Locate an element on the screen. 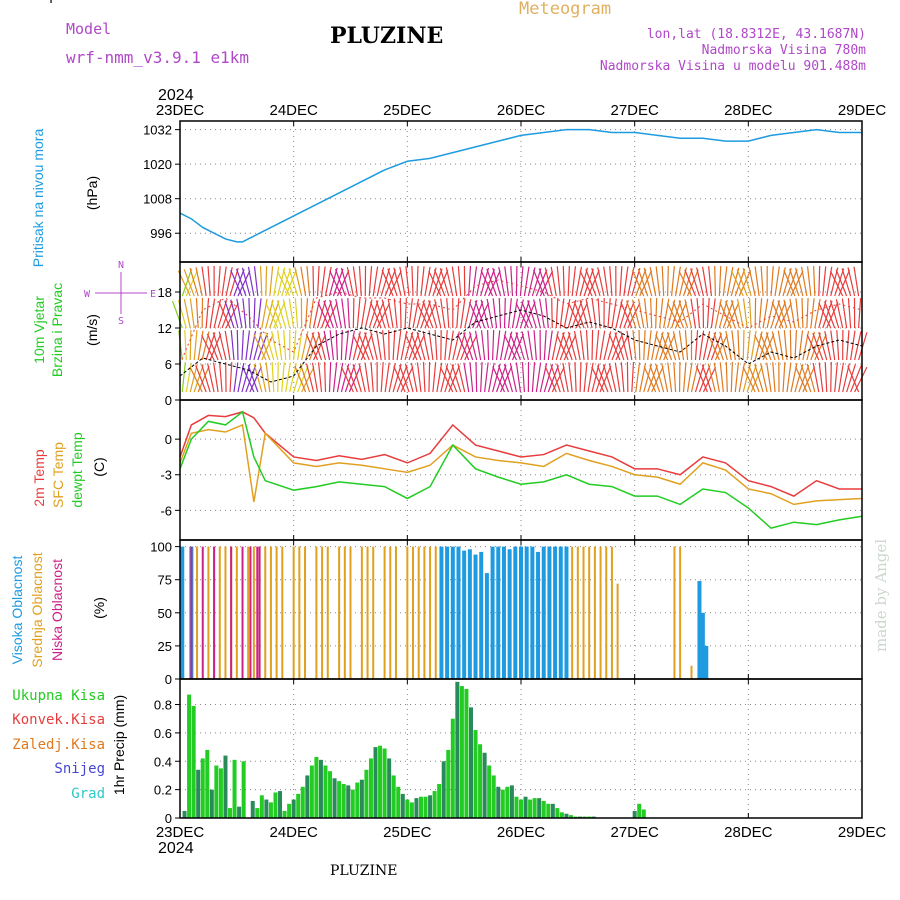  precip-ylabel-unit: (mm) is located at coordinates (119, 711).